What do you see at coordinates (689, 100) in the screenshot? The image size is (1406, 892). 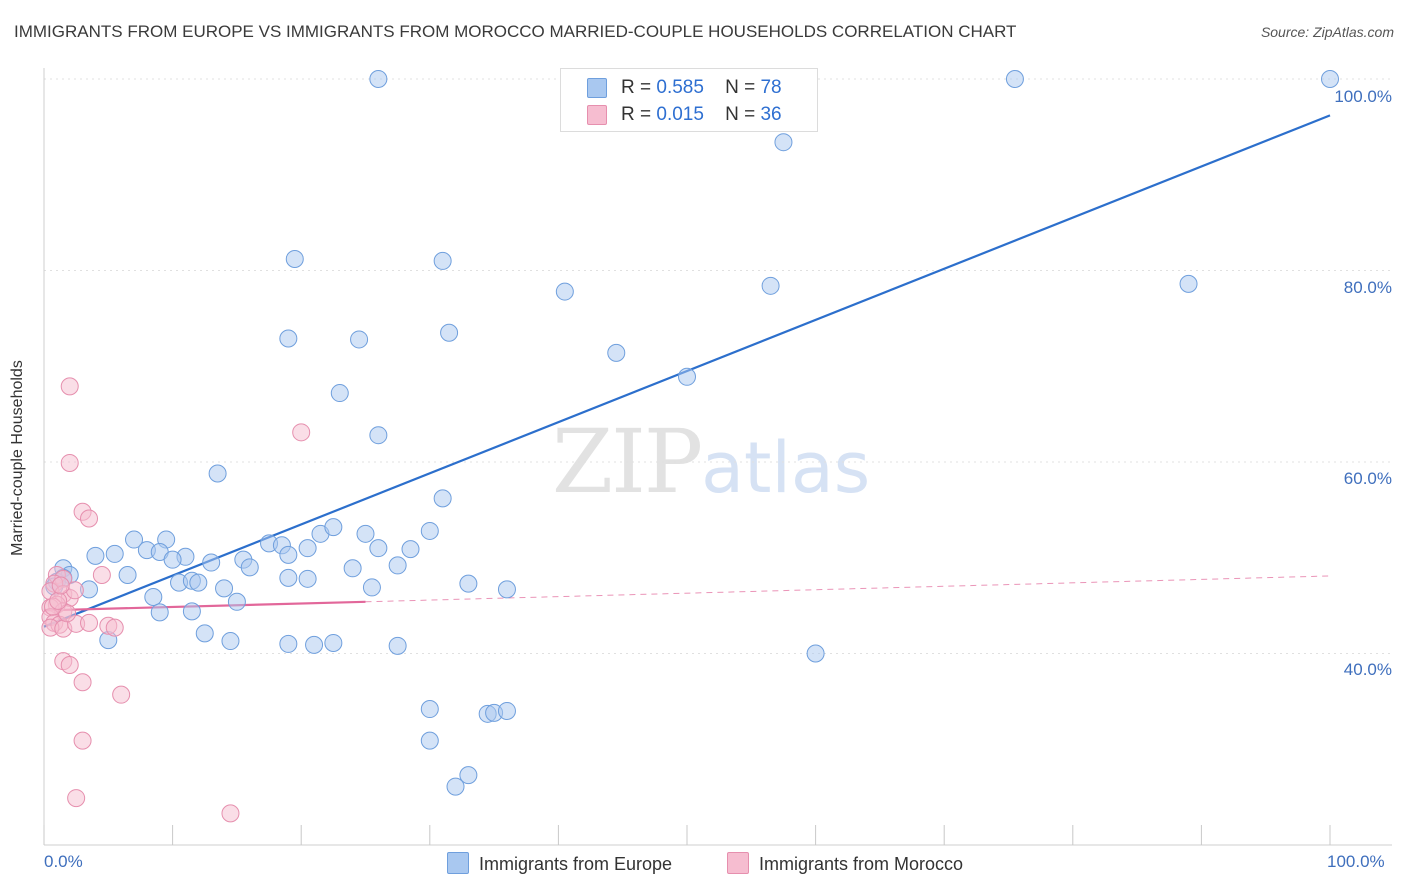 I see `correlation-legend: R = 0.585 N = 78 R = 0.015 N = 36` at bounding box center [689, 100].